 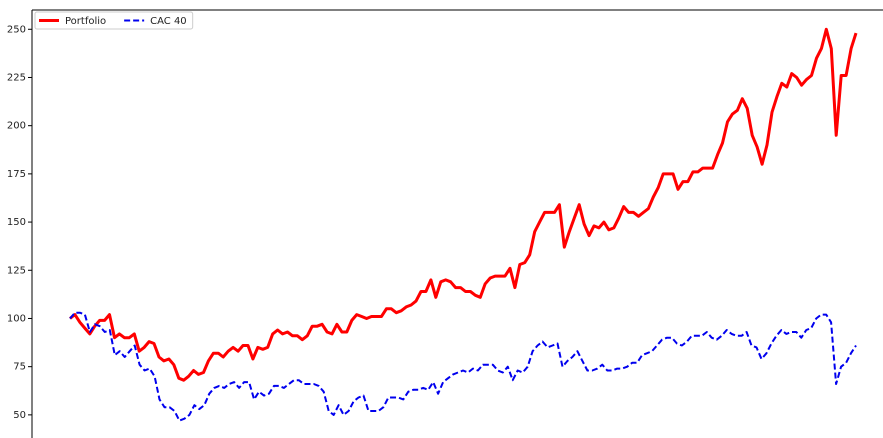 What do you see at coordinates (16, 222) in the screenshot?
I see `y-tick-label: 150` at bounding box center [16, 222].